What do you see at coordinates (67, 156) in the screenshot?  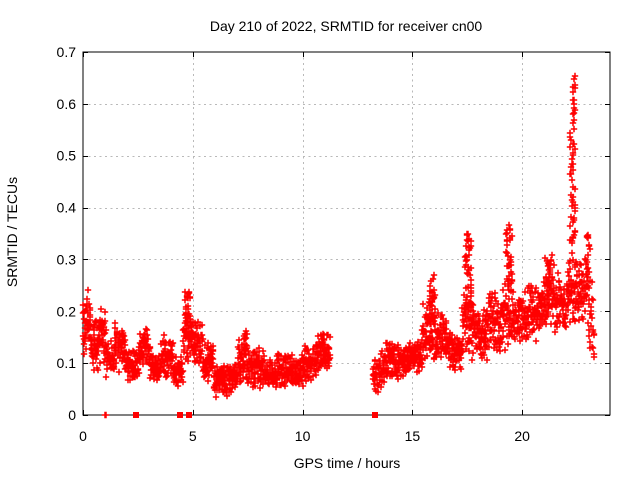 I see `y-tick-label: 0.5` at bounding box center [67, 156].